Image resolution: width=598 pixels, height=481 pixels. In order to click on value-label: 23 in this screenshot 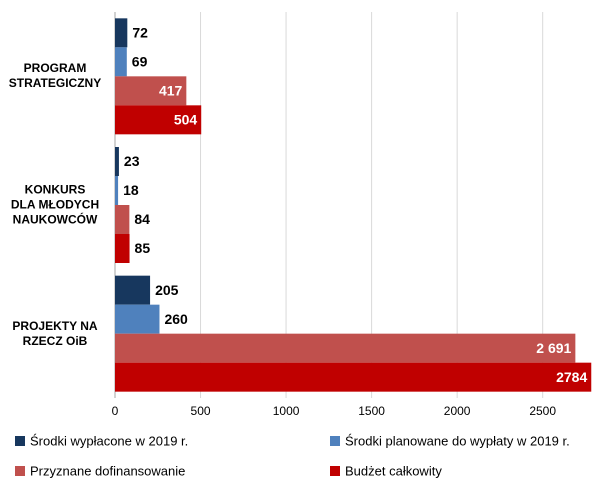, I will do `click(132, 161)`.